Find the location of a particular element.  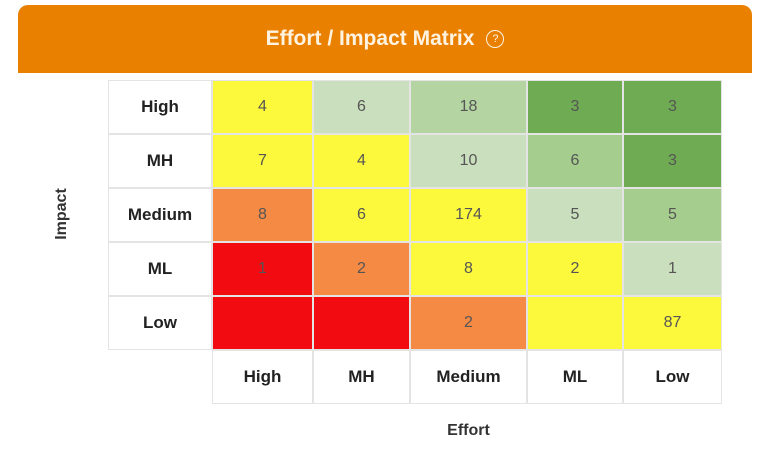

help-icon: ? is located at coordinates (495, 39).